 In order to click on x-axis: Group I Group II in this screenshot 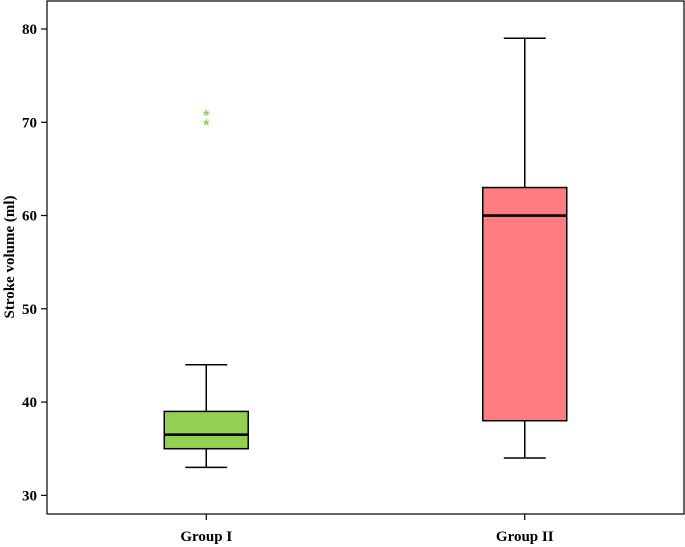, I will do `click(367, 529)`.